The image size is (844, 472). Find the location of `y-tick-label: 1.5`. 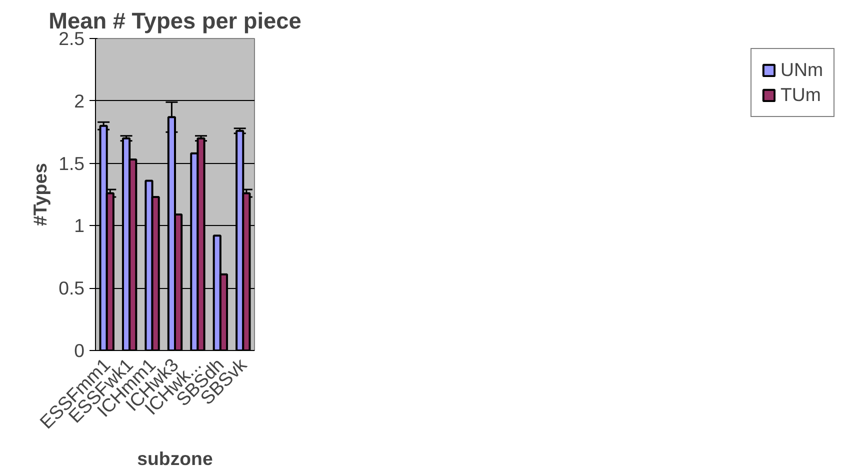

y-tick-label: 1.5 is located at coordinates (71, 163).